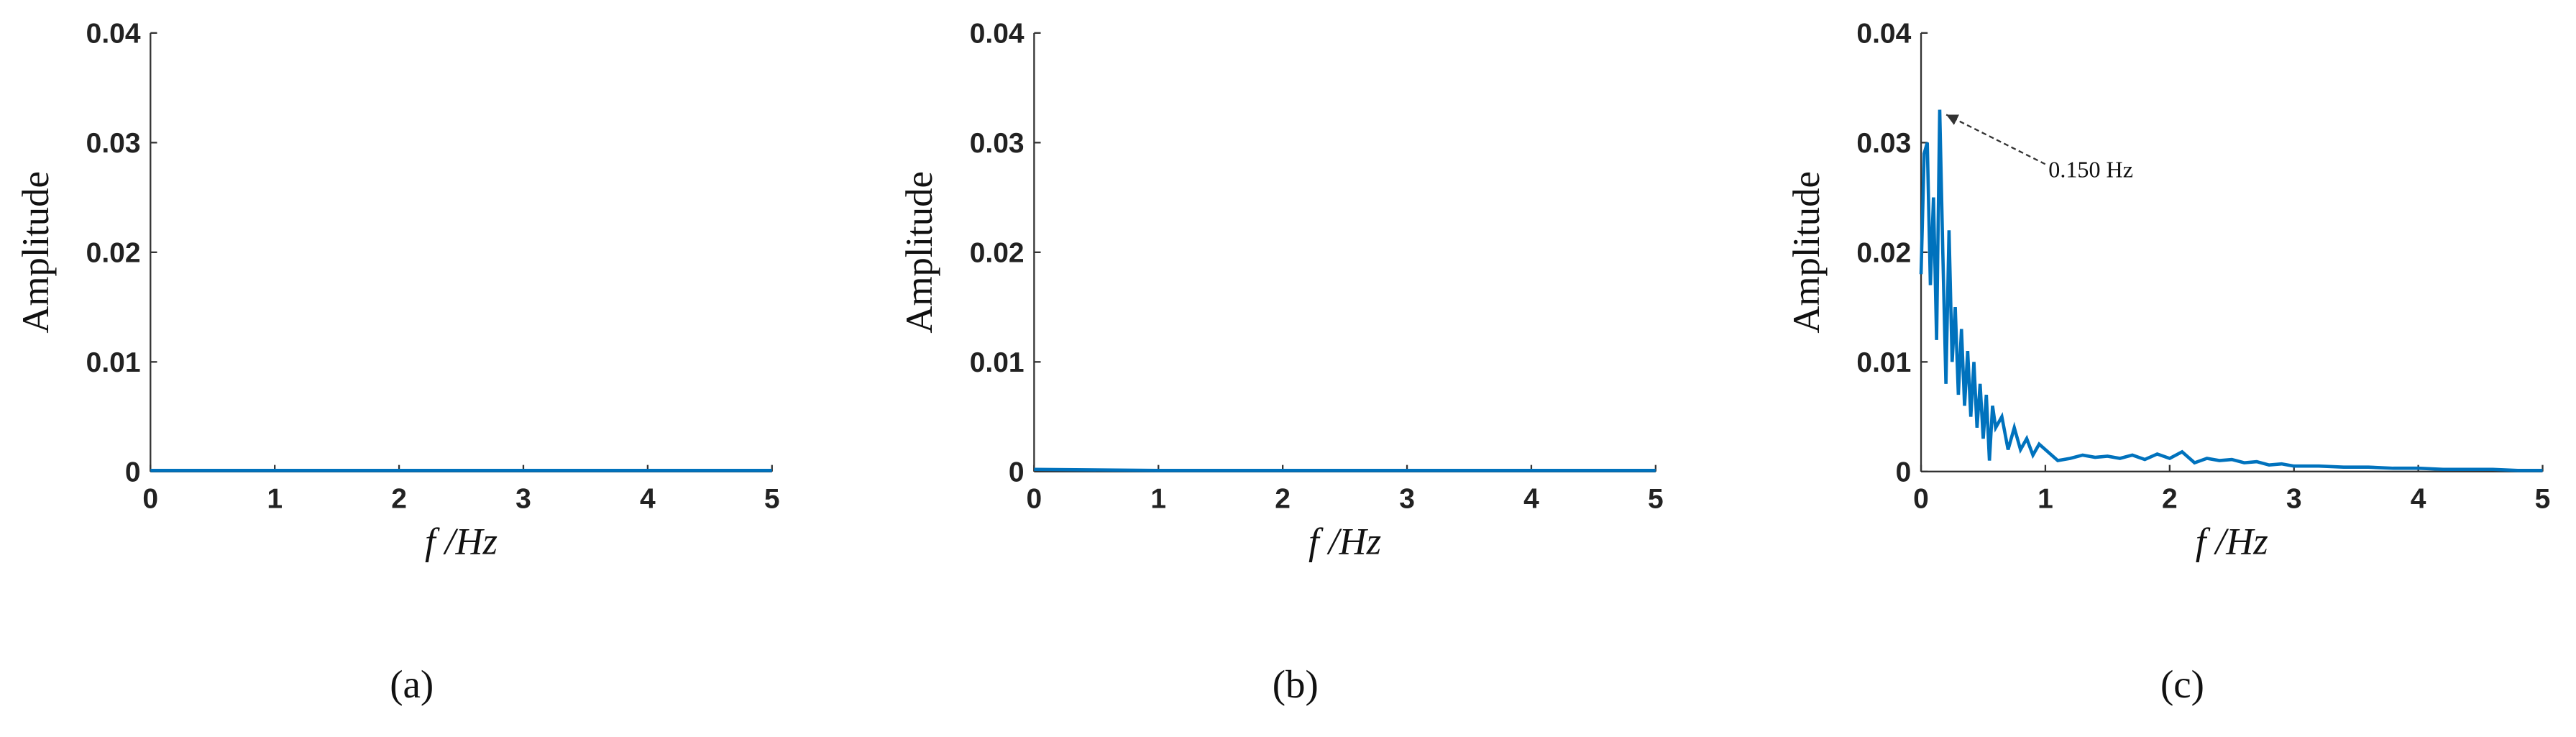 The image size is (2576, 737). Describe the element at coordinates (2182, 684) in the screenshot. I see `panel-caption: (c)` at that location.